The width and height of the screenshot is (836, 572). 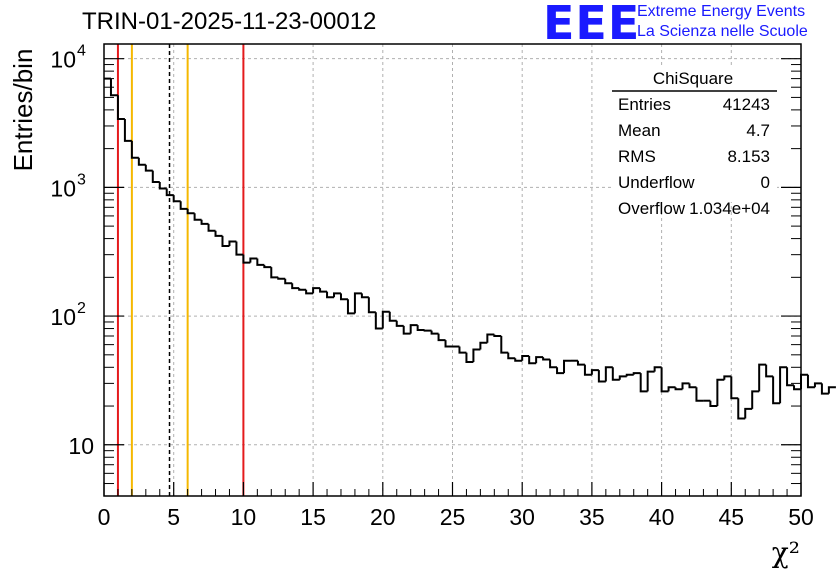 What do you see at coordinates (765, 182) in the screenshot?
I see `stats-value-underflow: 0` at bounding box center [765, 182].